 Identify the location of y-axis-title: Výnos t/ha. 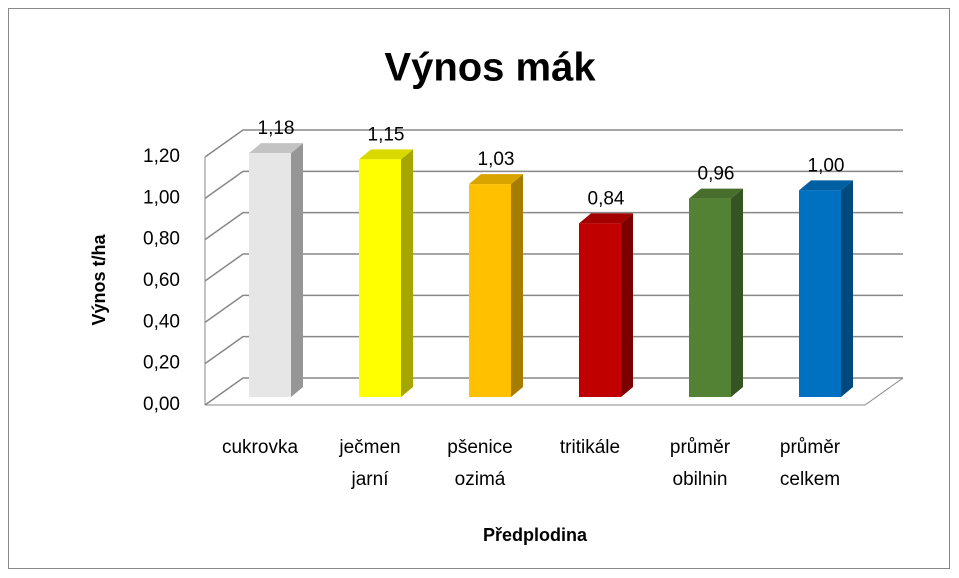
(99, 280).